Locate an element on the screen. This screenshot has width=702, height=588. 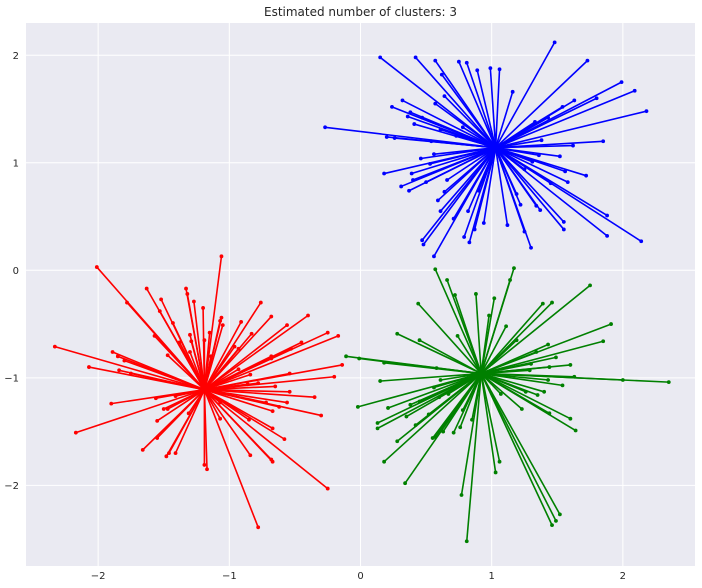
x-tick-label: −1 is located at coordinates (229, 576).